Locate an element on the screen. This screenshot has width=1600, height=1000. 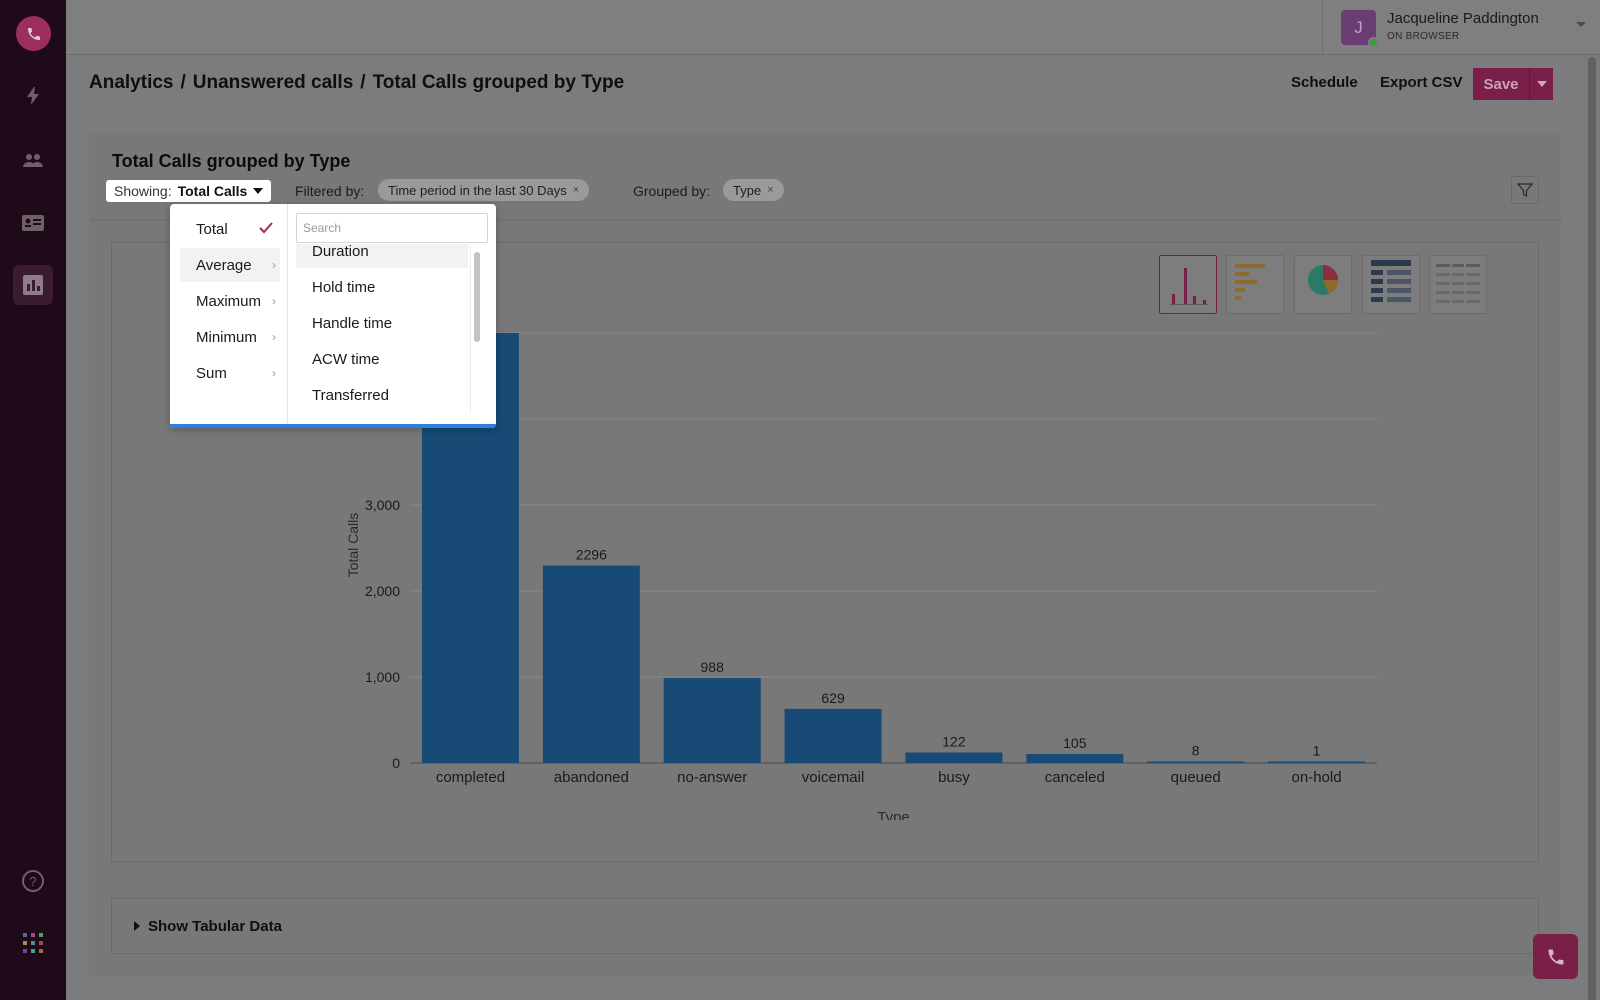
field-handle-time: Handle time is located at coordinates (352, 323).